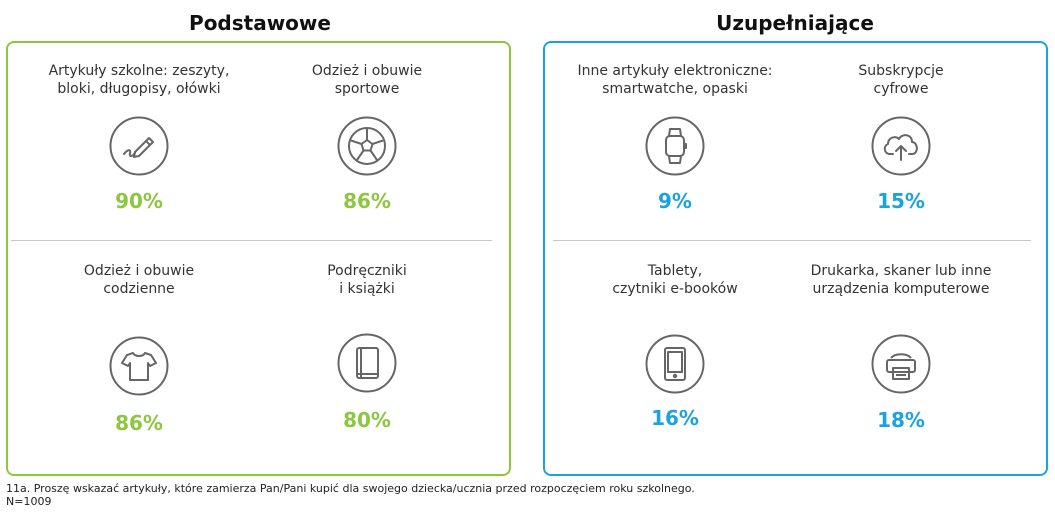  What do you see at coordinates (675, 146) in the screenshot?
I see `smartwatch-icon` at bounding box center [675, 146].